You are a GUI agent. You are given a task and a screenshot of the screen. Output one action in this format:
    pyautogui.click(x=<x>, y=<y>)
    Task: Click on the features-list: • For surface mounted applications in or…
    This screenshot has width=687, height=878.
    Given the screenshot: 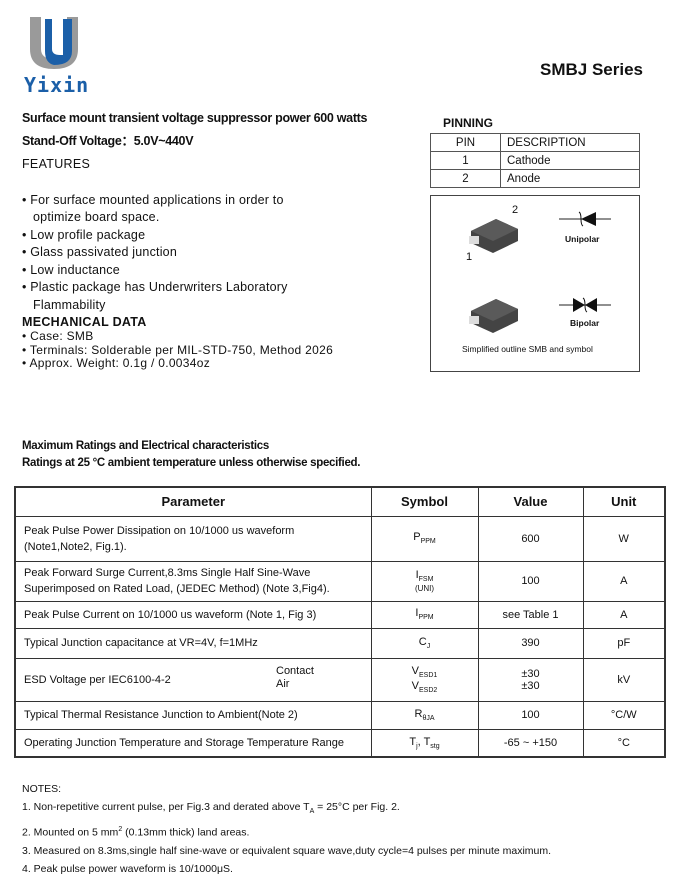 What is the action you would take?
    pyautogui.click(x=155, y=253)
    